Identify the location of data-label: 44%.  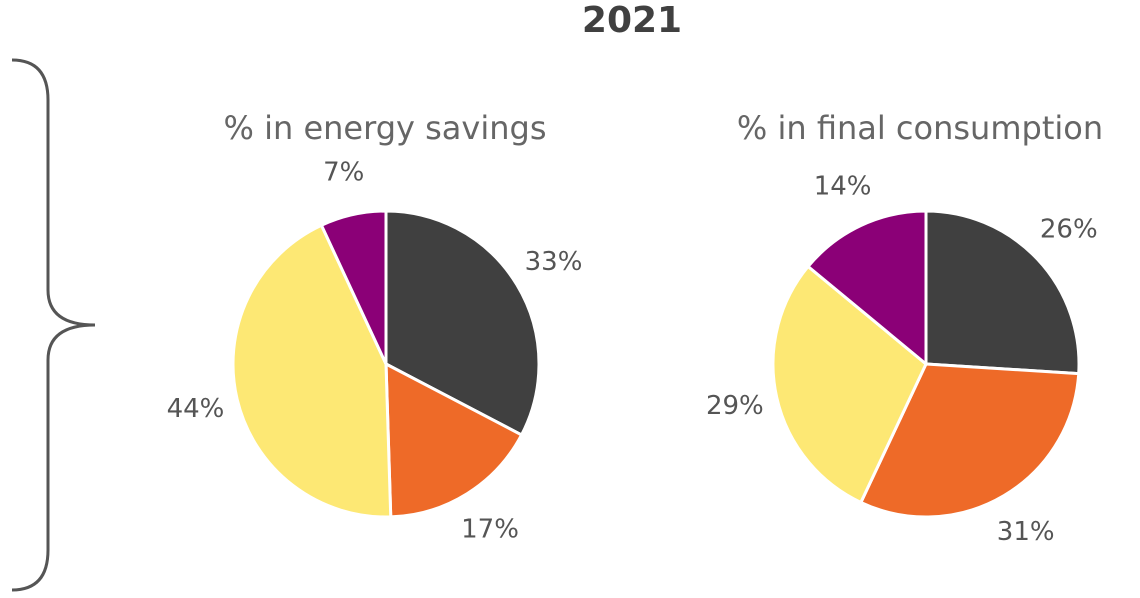
(196, 409).